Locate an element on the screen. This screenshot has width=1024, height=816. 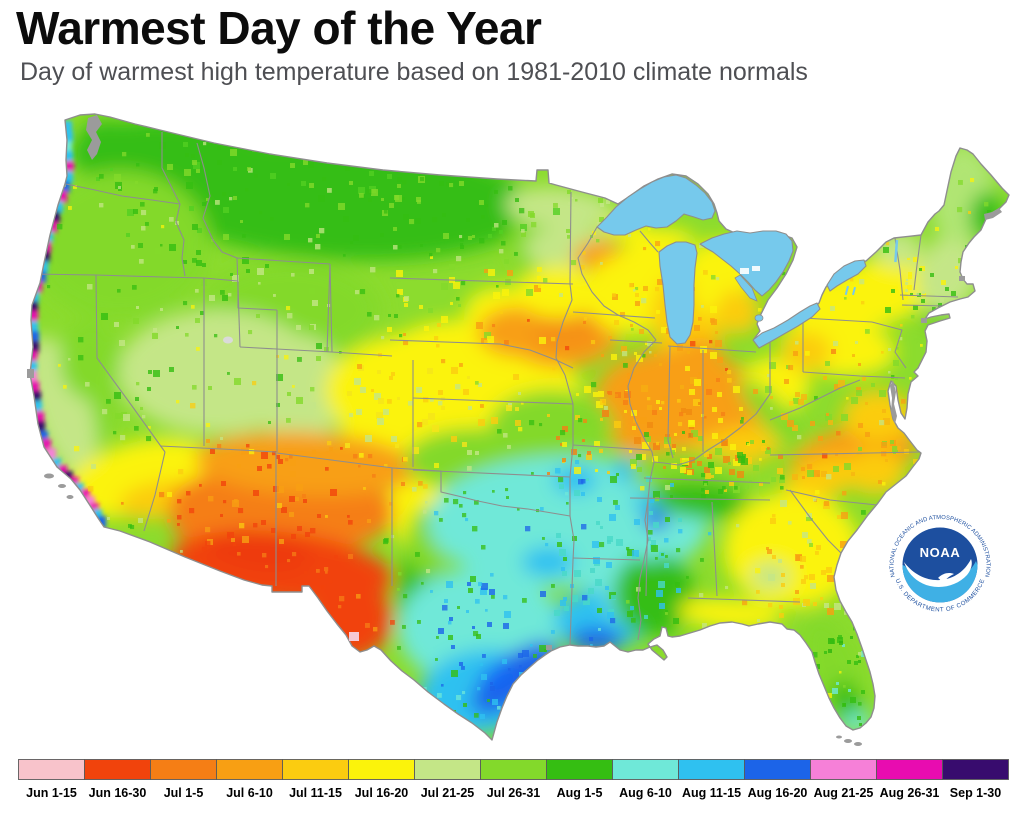
svg-text: Aug 16-20 is located at coordinates (778, 793).